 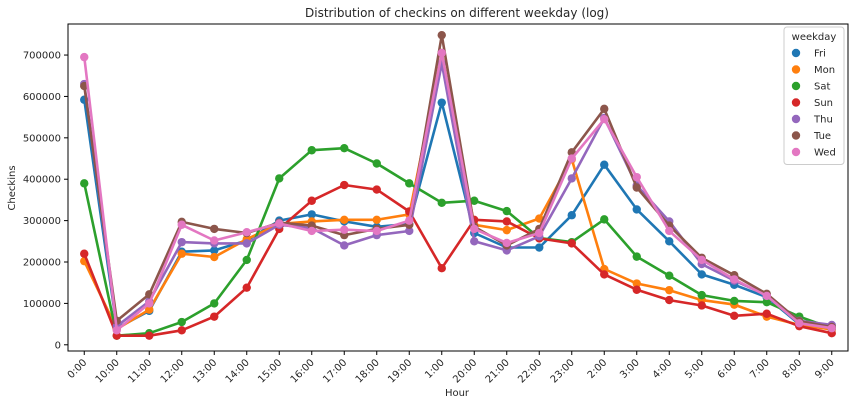 What do you see at coordinates (825, 153) in the screenshot?
I see `legend-label: Wed` at bounding box center [825, 153].